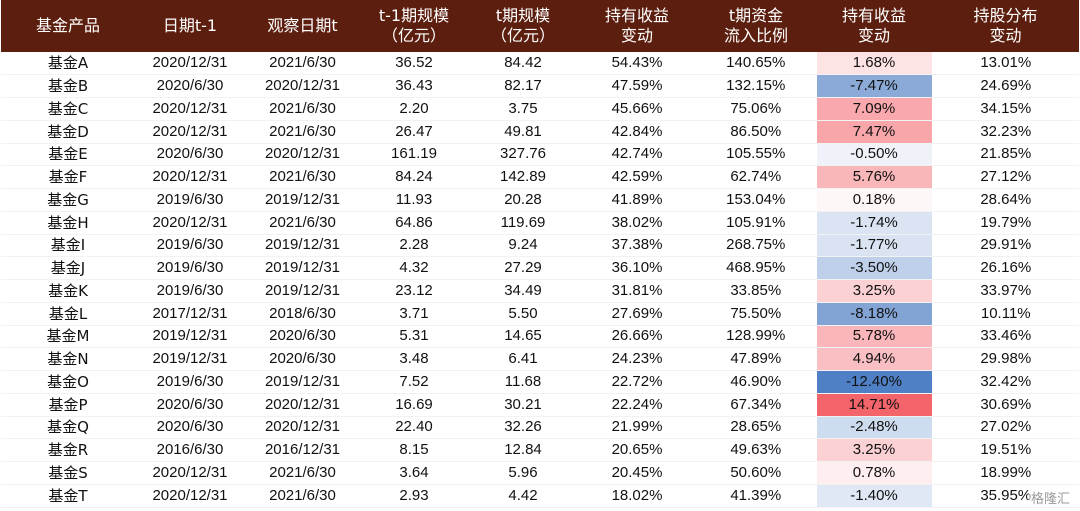  What do you see at coordinates (68, 200) in the screenshot?
I see `fund-name-cell: 基金G` at bounding box center [68, 200].